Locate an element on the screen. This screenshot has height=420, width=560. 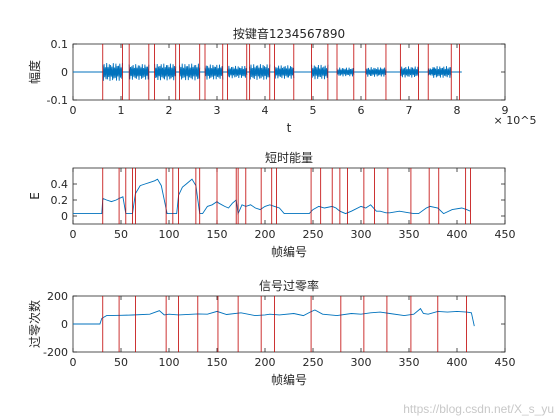
chart-title: 信号过零率 is located at coordinates (289, 285).